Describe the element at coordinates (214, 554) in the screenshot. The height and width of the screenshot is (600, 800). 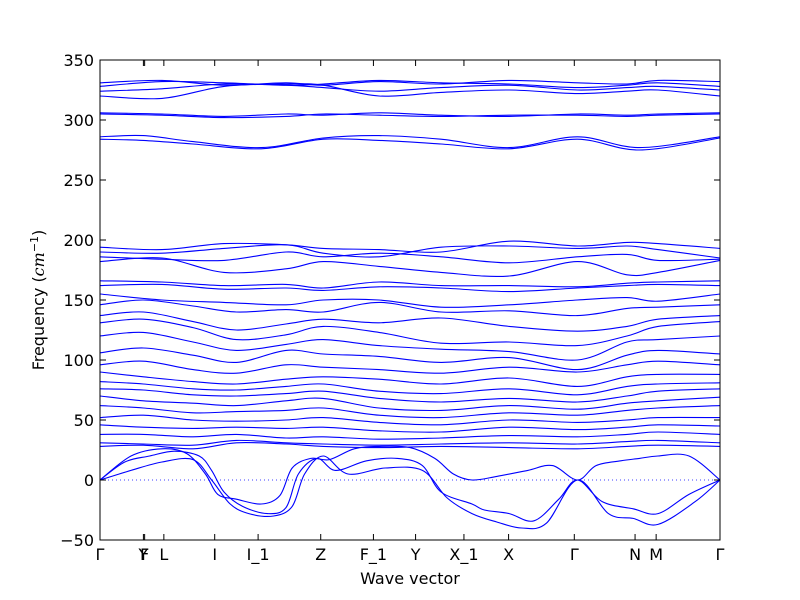
I see `x-tick-label: I` at that location.